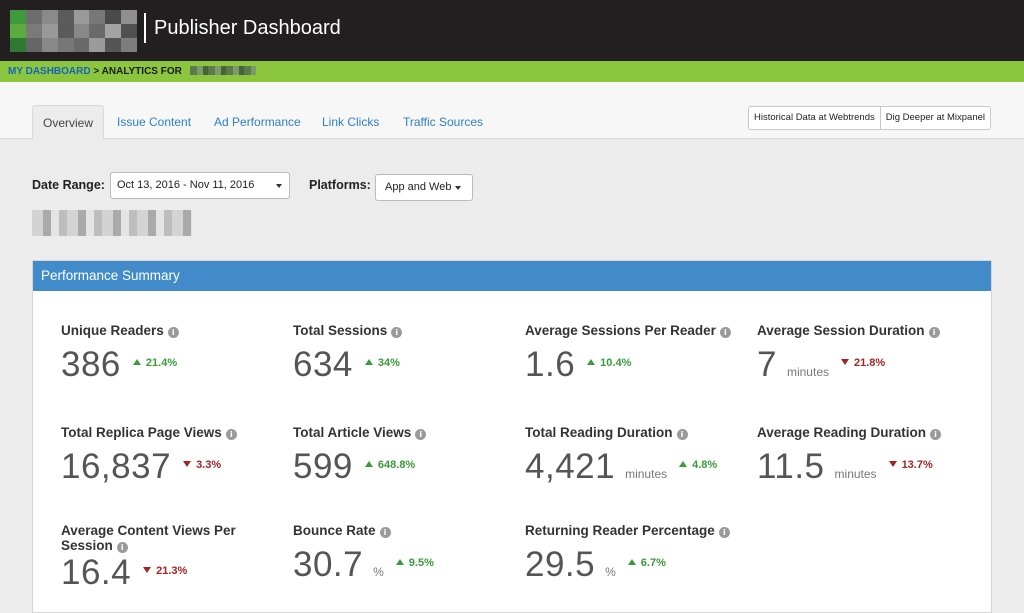 Image resolution: width=1024 pixels, height=613 pixels. I want to click on metric-change-value: 21.4%, so click(161, 363).